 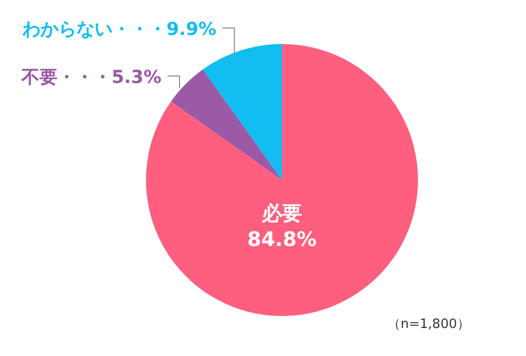 What do you see at coordinates (91, 77) in the screenshot?
I see `slice-label: 不要・・・5.3%` at bounding box center [91, 77].